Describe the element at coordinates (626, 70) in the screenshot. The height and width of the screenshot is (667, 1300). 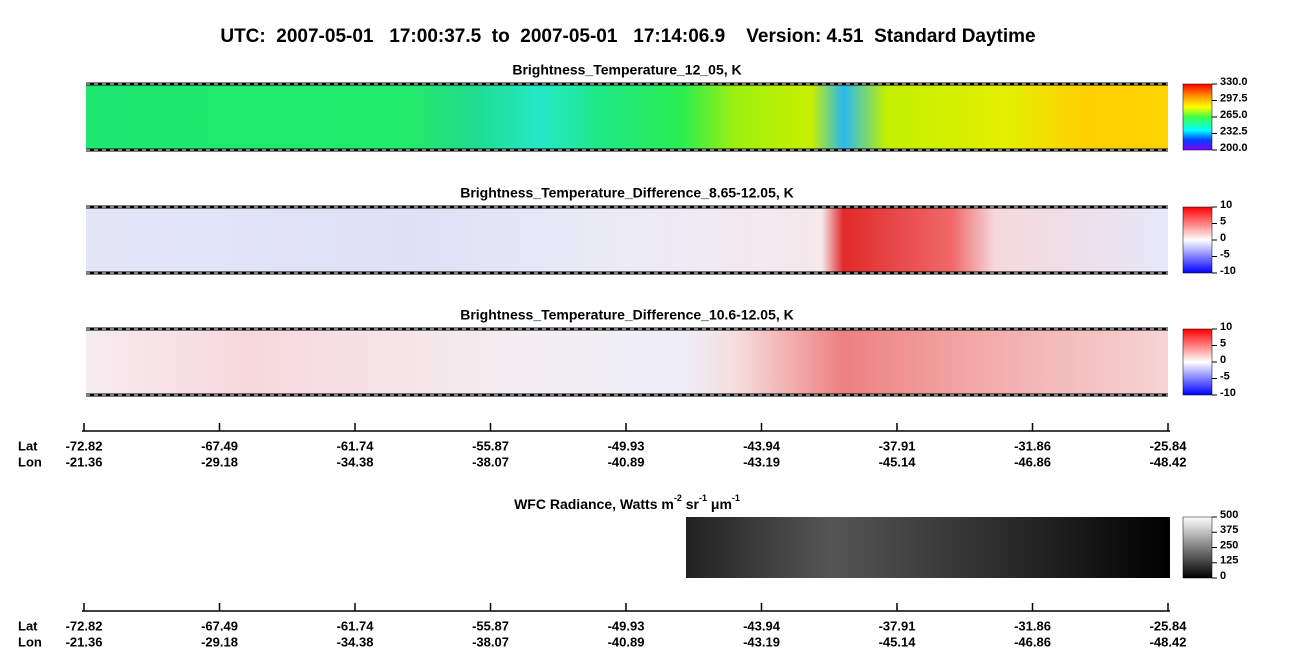
I see `panel-title: Brightness_Temperature_12_05, K` at that location.